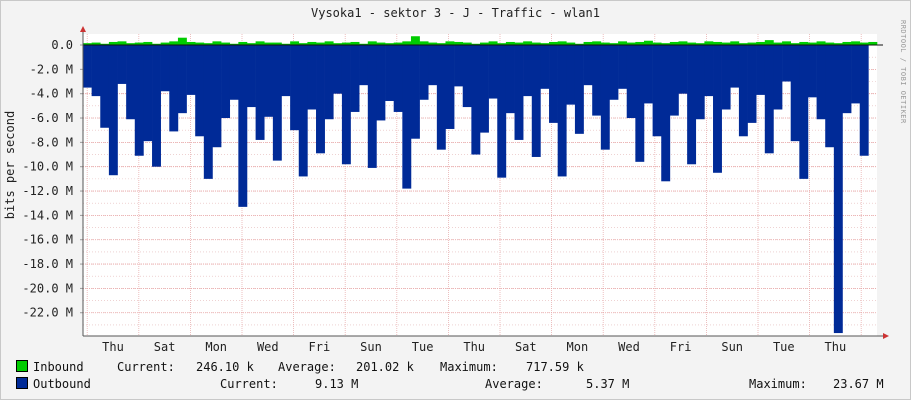  What do you see at coordinates (903, 72) in the screenshot?
I see `side-credit: RRDTOOL / TOBI OETIKER` at bounding box center [903, 72].